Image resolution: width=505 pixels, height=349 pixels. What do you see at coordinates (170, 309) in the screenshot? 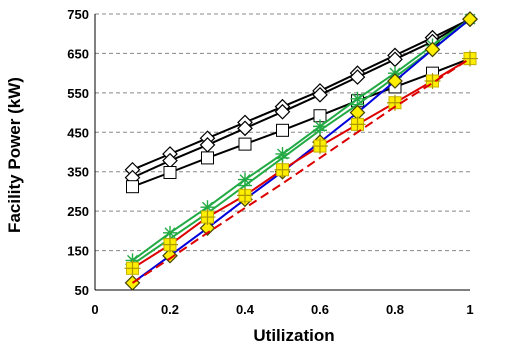
I see `x-tick-label: 0.2` at bounding box center [170, 309].